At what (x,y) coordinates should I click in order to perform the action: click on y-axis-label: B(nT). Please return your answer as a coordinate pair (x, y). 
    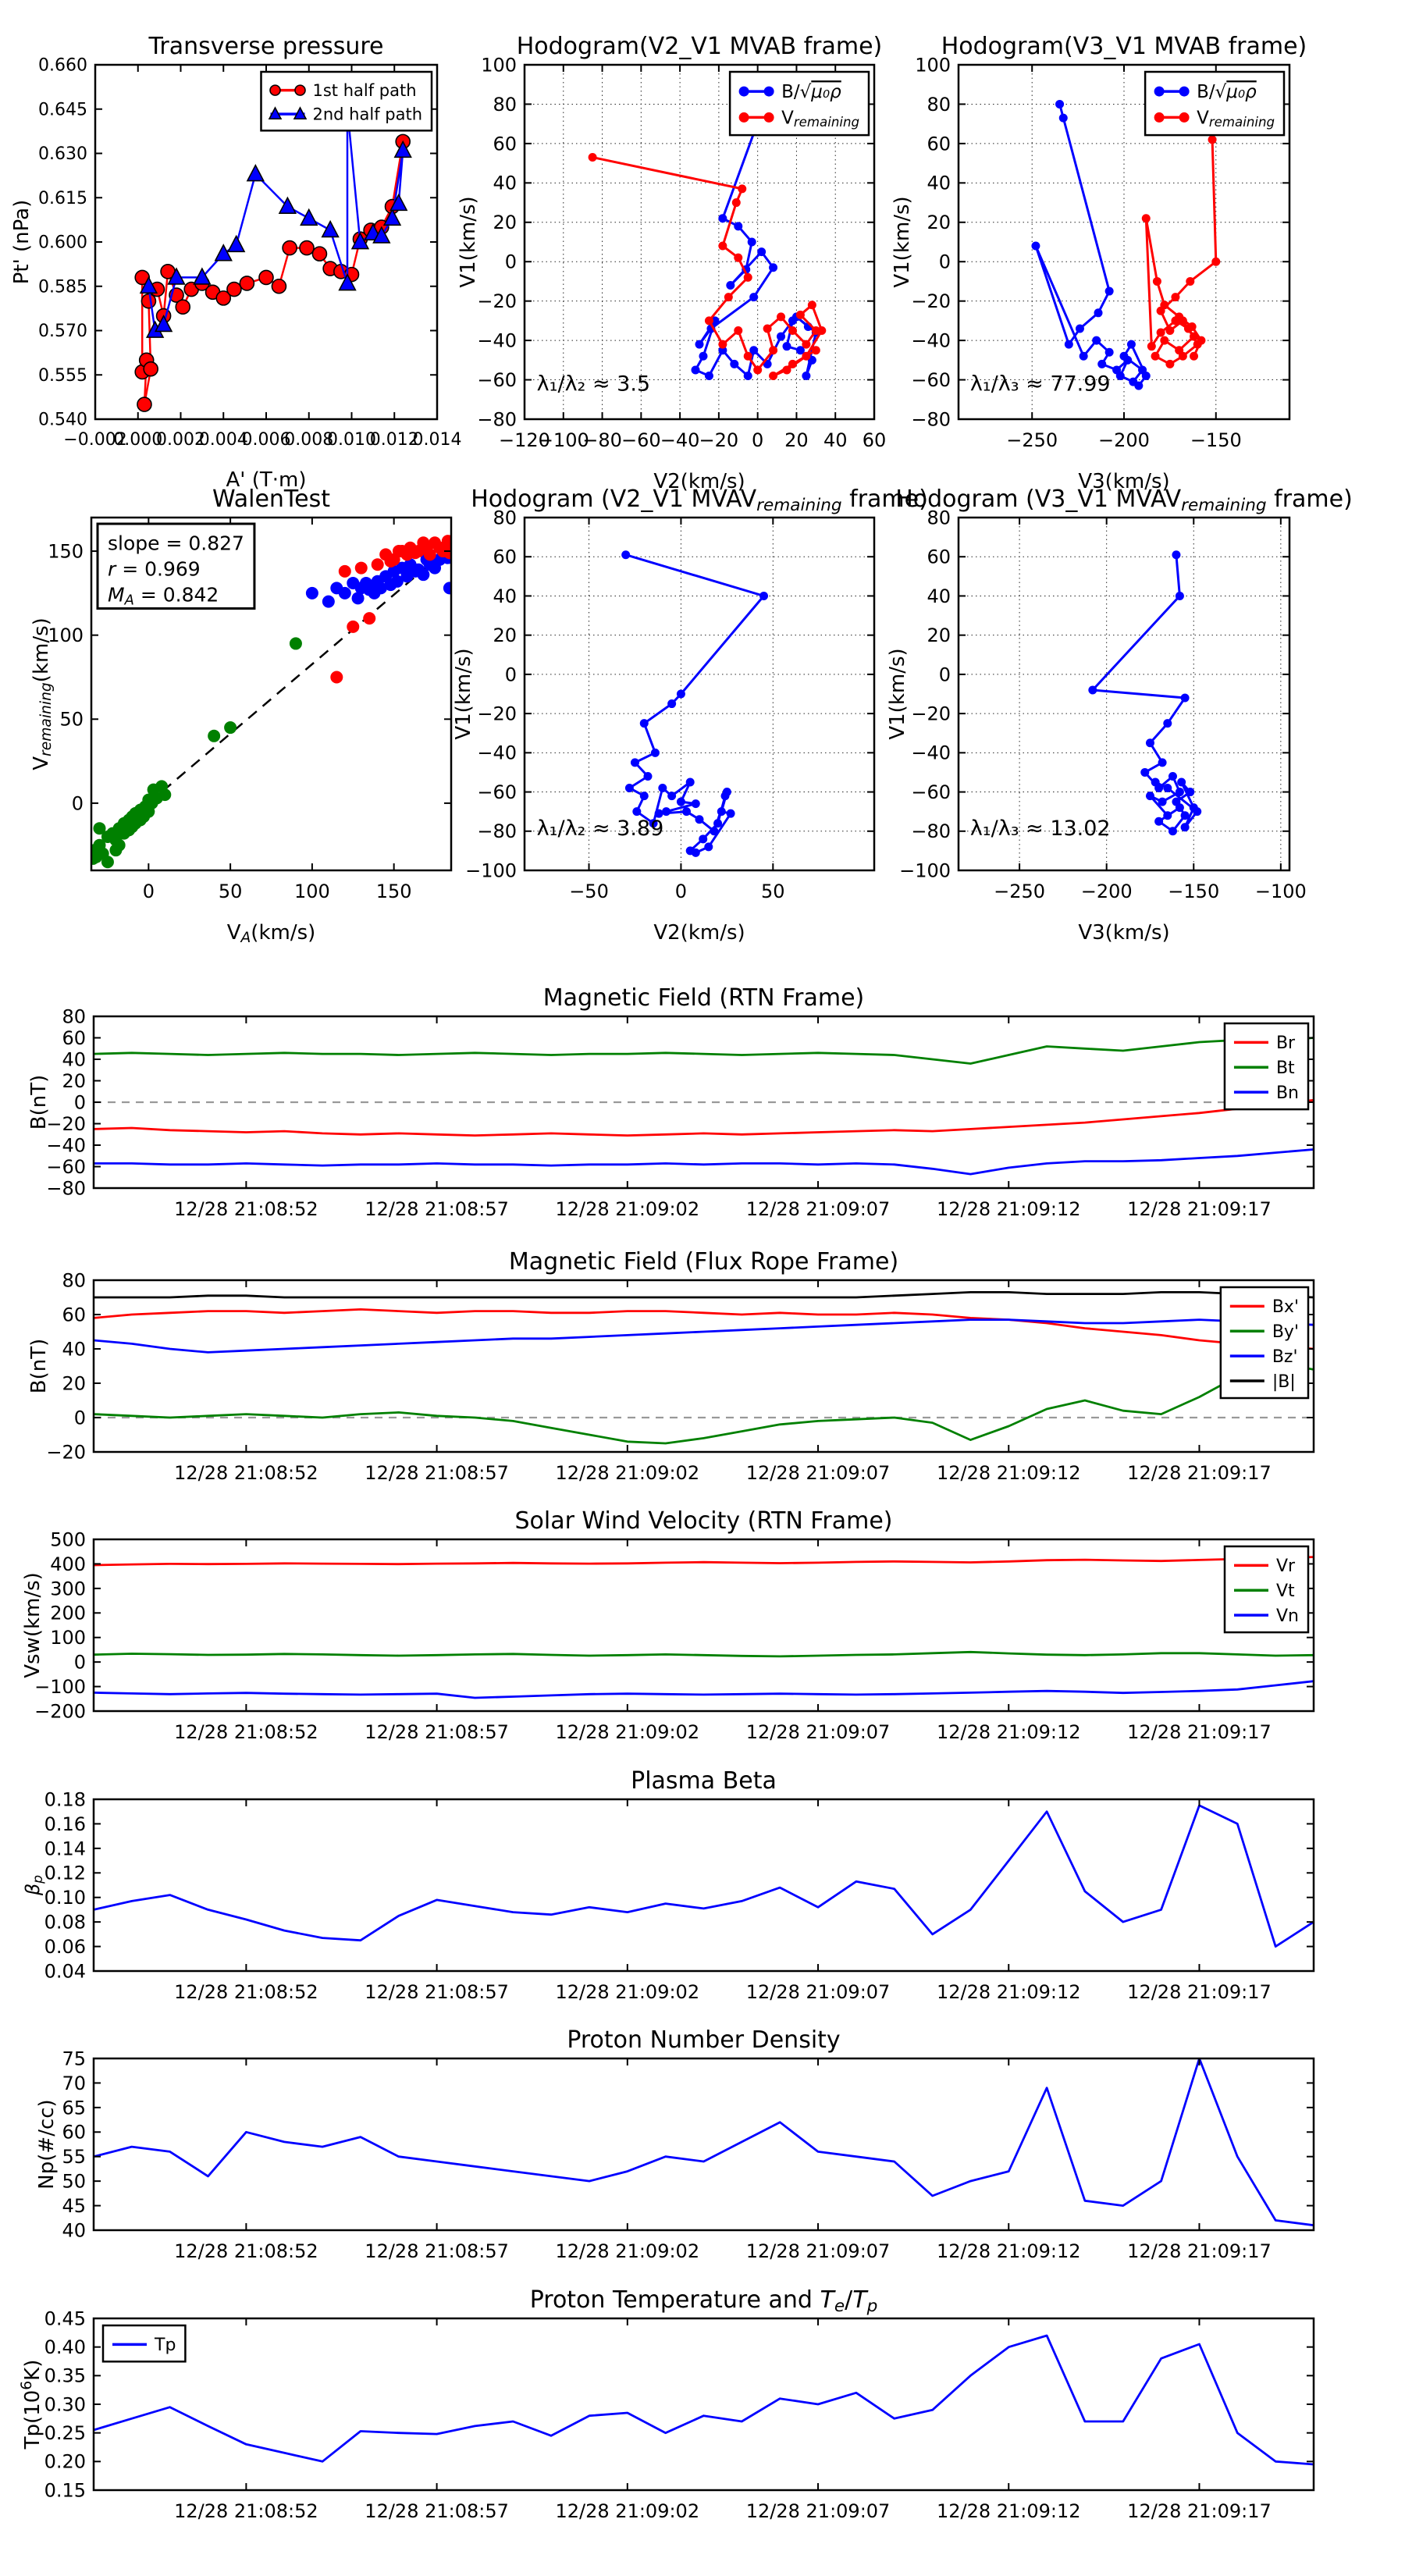
    Looking at the image, I should click on (39, 1366).